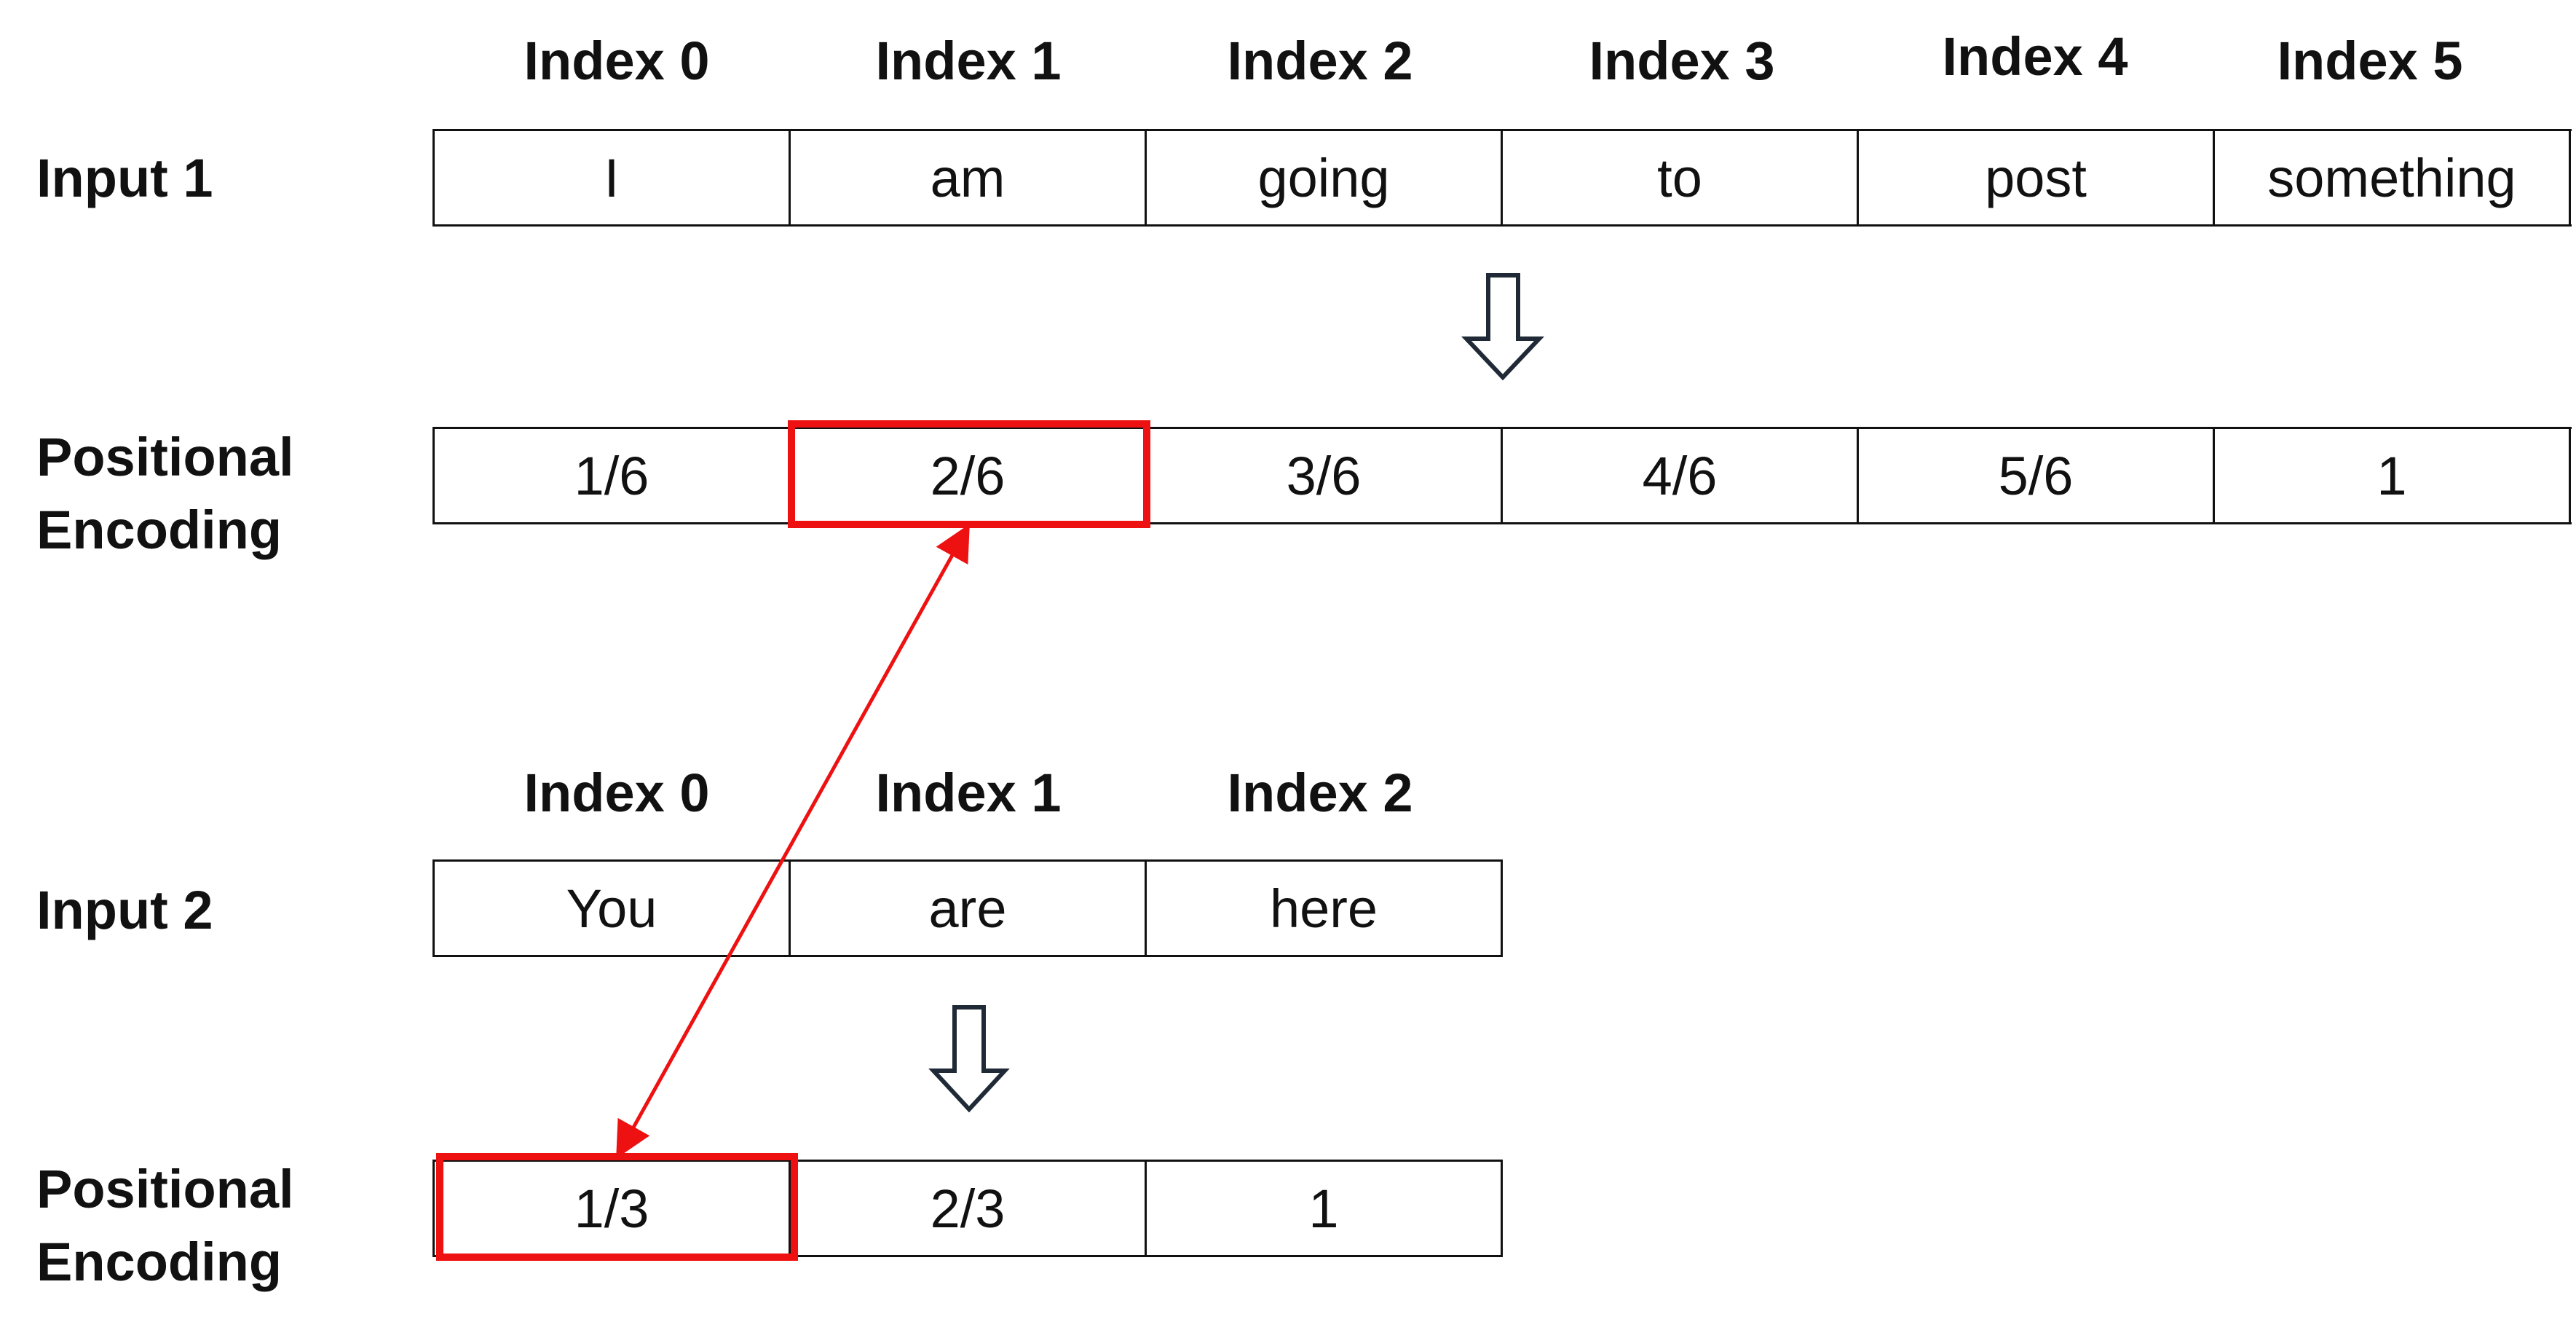 The image size is (2576, 1338). Describe the element at coordinates (969, 177) in the screenshot. I see `token-cell: am` at that location.